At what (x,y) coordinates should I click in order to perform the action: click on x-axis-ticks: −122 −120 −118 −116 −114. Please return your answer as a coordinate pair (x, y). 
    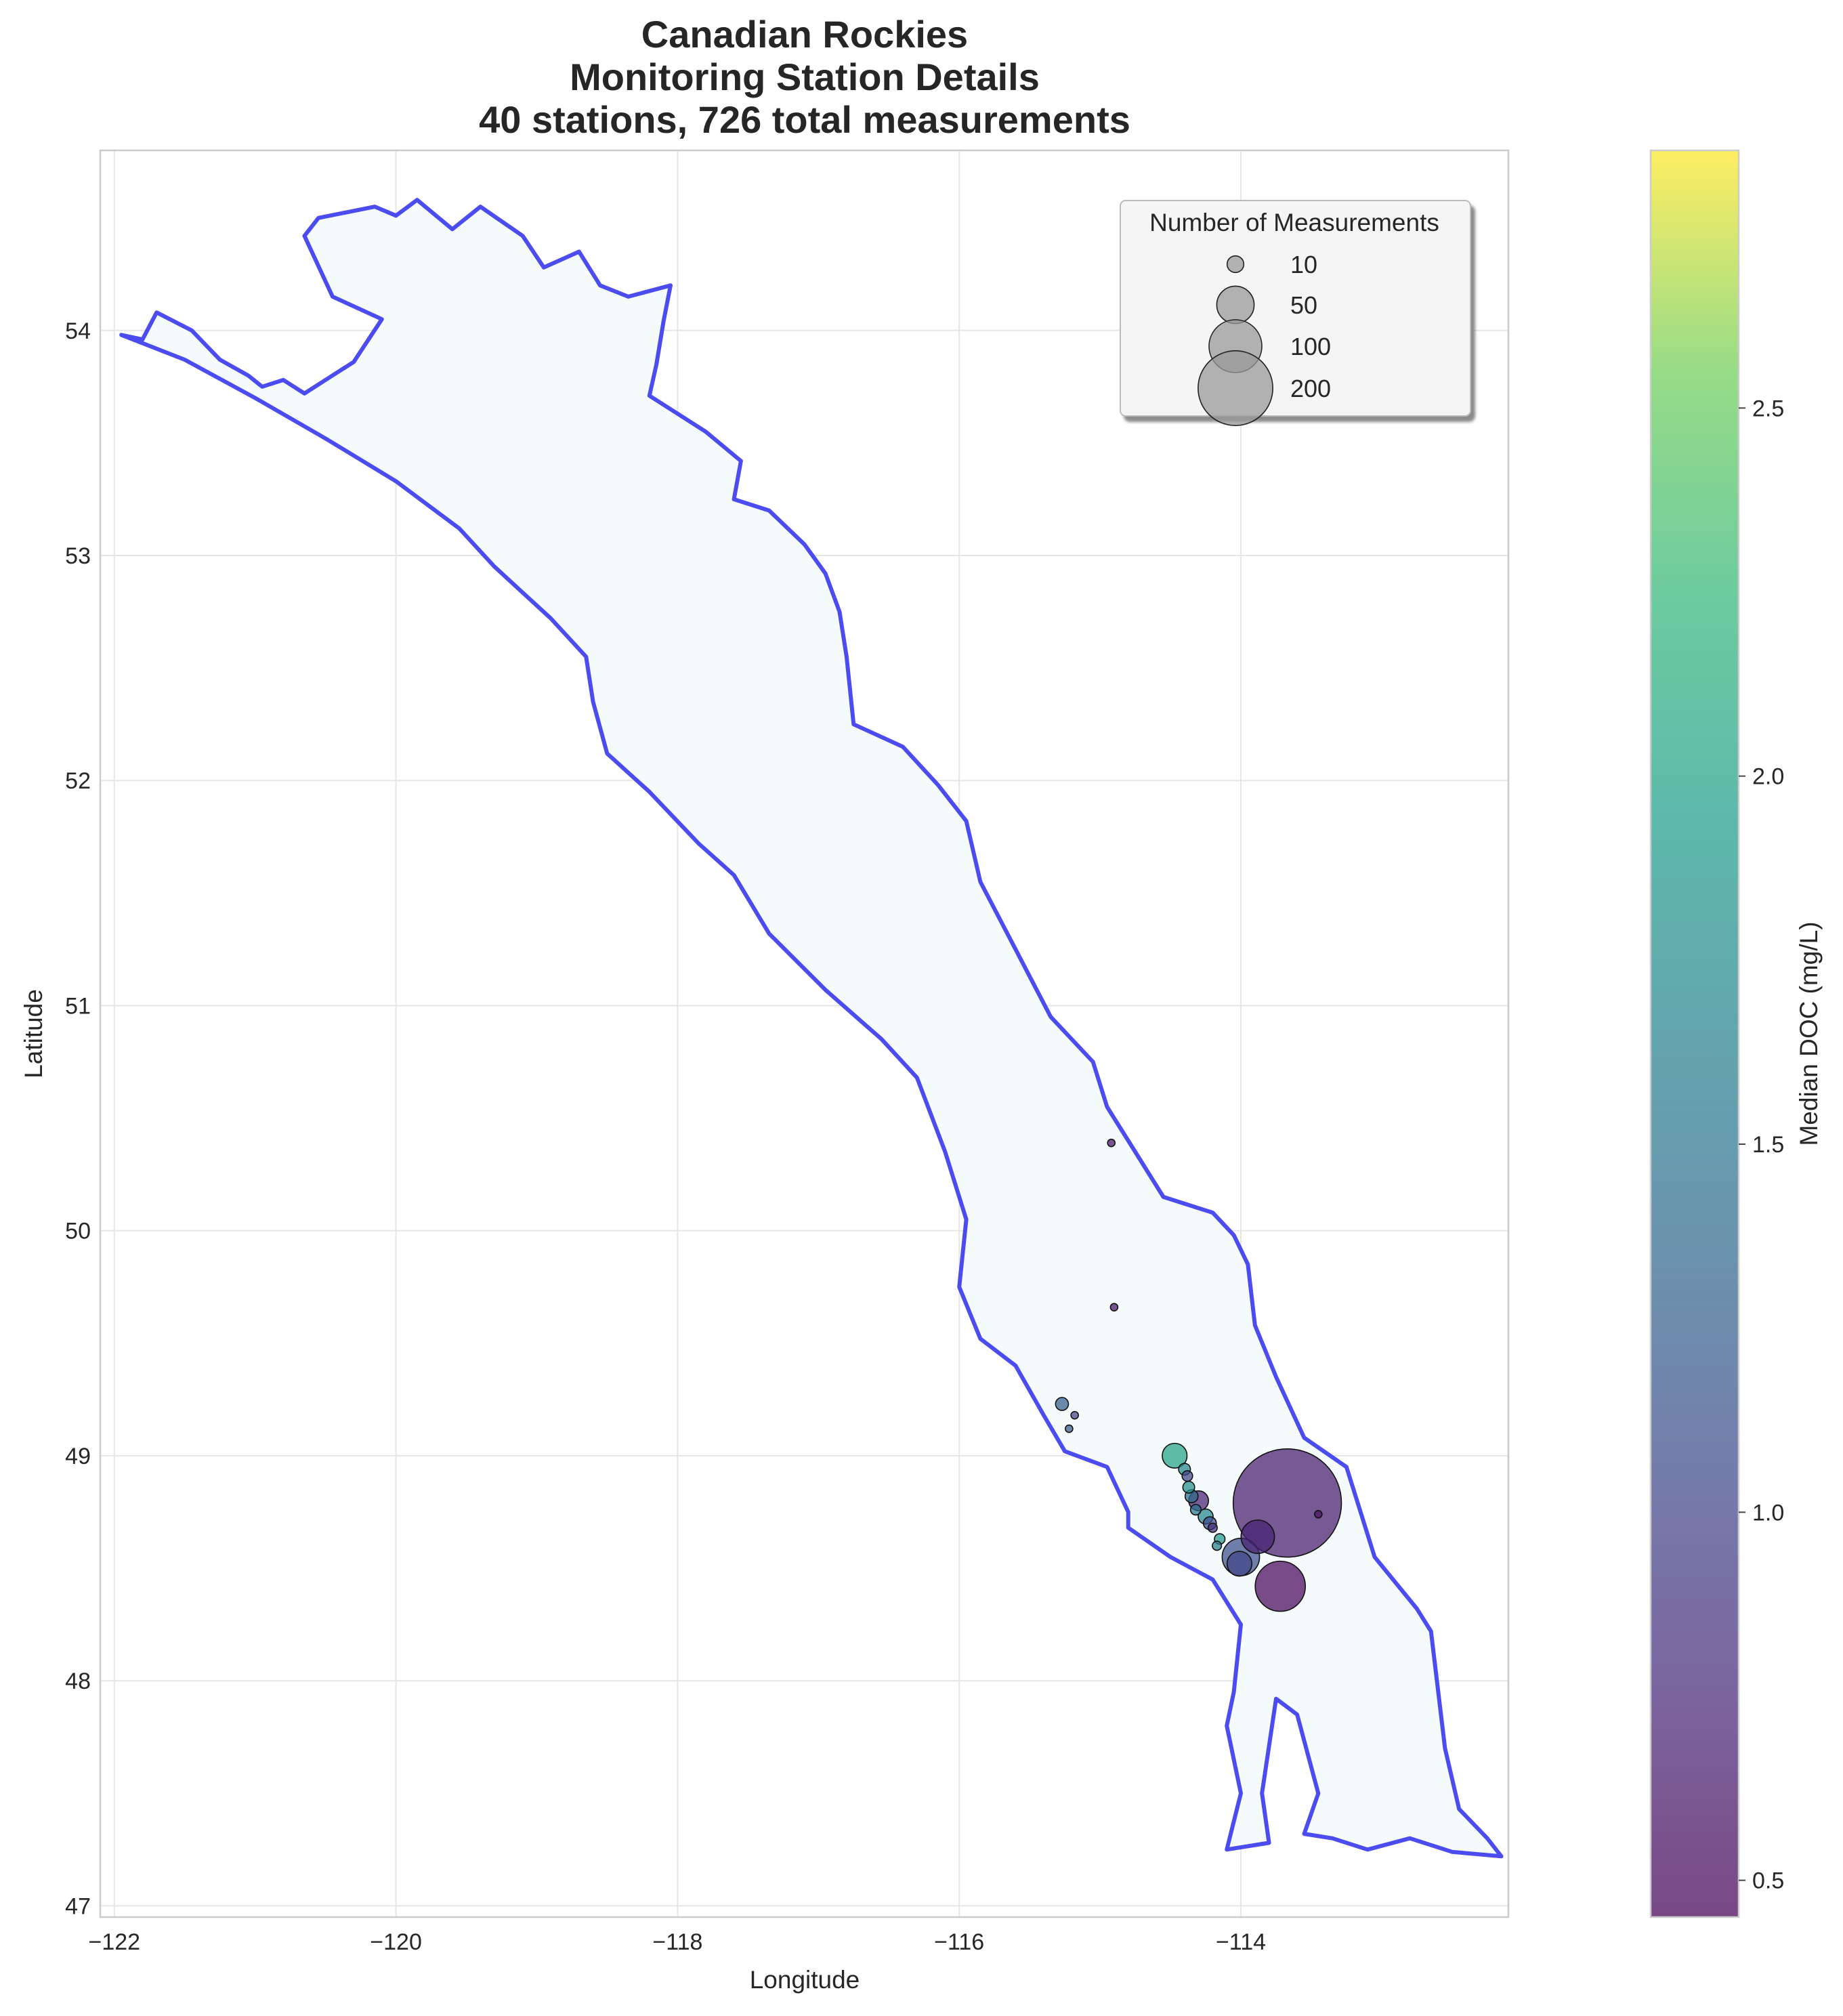
    Looking at the image, I should click on (677, 1942).